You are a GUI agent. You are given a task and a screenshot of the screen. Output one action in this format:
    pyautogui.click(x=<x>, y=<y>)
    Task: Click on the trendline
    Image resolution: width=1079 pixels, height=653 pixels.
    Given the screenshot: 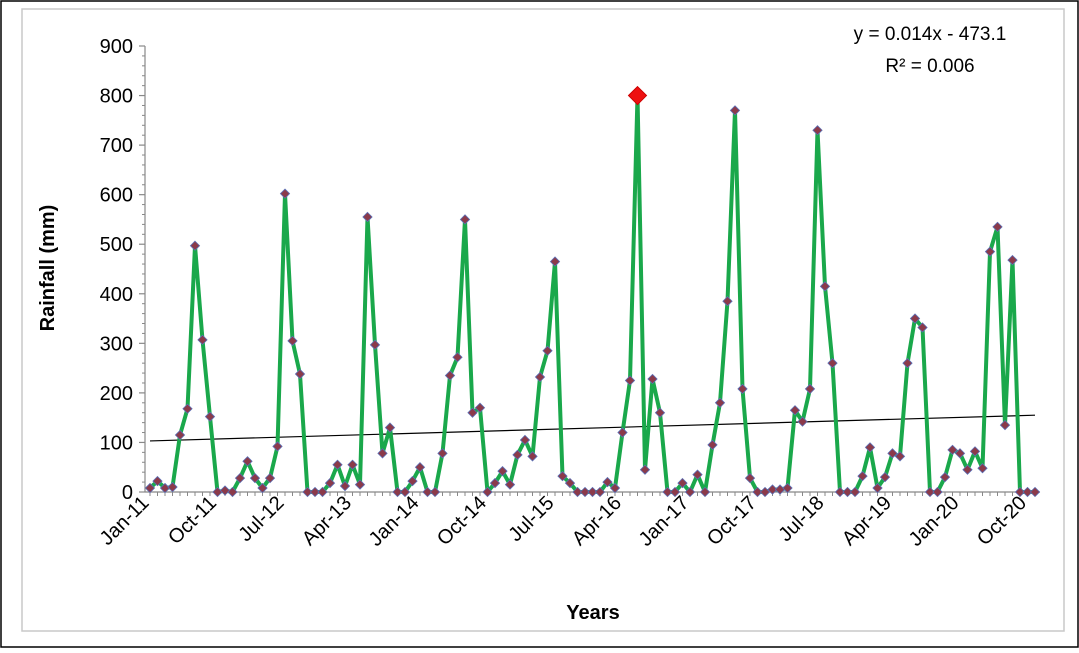 What is the action you would take?
    pyautogui.click(x=592, y=428)
    